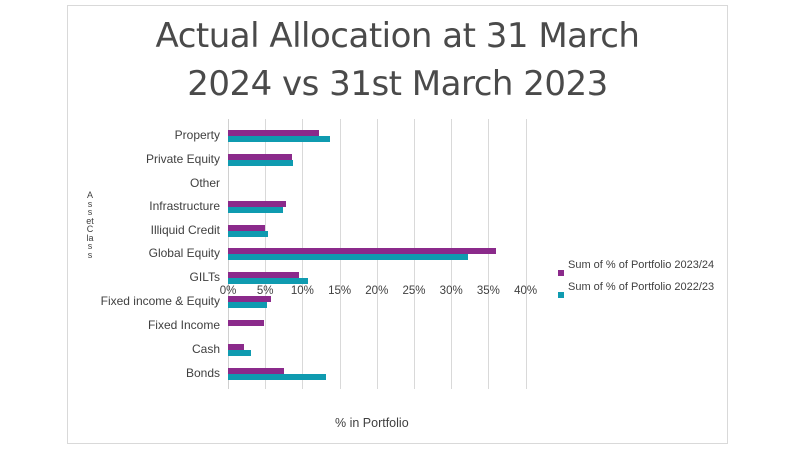 This screenshot has height=450, width=800. Describe the element at coordinates (204, 183) in the screenshot. I see `category-label: Other` at that location.